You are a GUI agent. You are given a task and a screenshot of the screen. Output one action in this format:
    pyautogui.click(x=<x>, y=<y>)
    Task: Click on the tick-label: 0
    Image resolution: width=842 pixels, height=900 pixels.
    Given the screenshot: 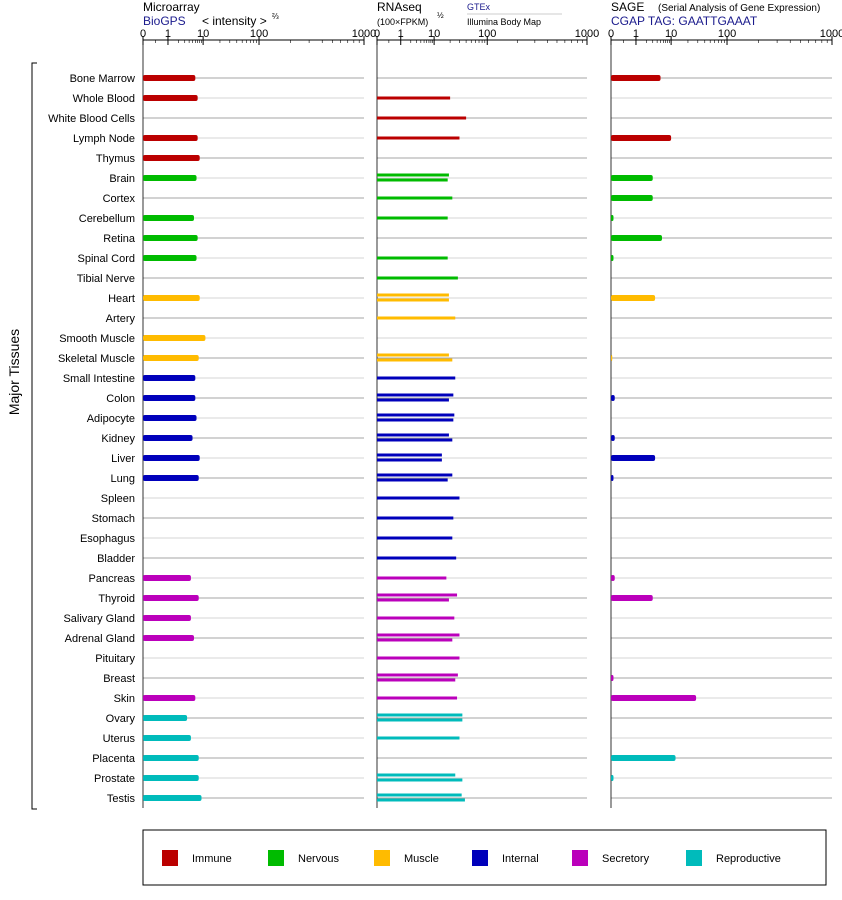 What is the action you would take?
    pyautogui.click(x=143, y=34)
    